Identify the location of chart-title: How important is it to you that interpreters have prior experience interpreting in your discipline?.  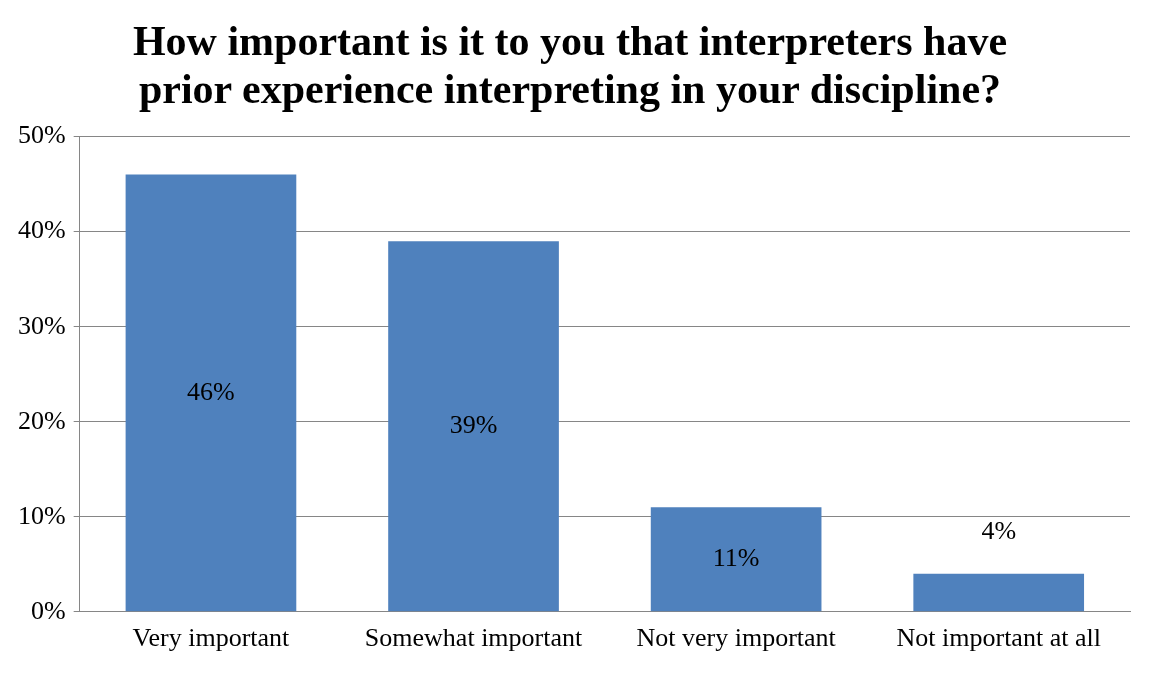
(570, 65).